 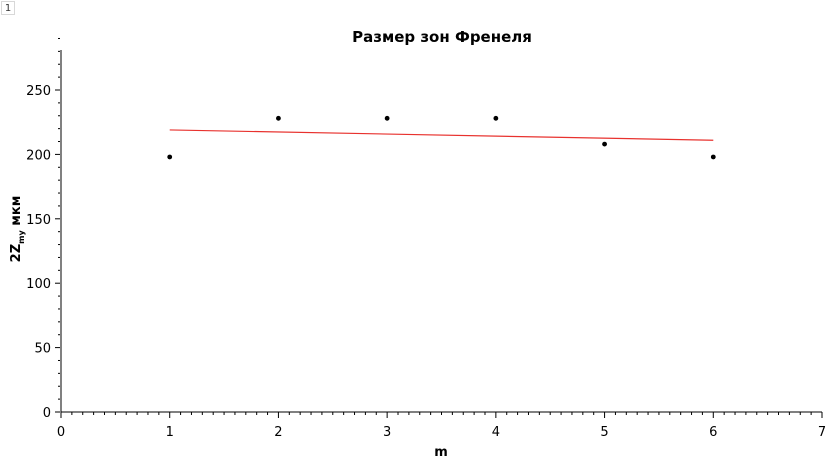 I want to click on x-tick-label: 6, so click(x=713, y=432).